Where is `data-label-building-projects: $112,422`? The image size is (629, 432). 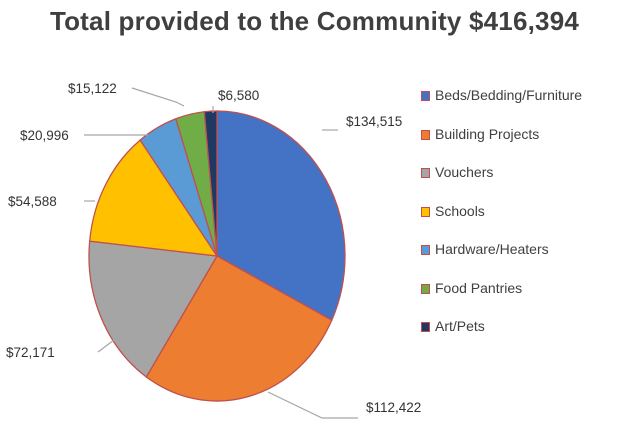 data-label-building-projects: $112,422 is located at coordinates (393, 407).